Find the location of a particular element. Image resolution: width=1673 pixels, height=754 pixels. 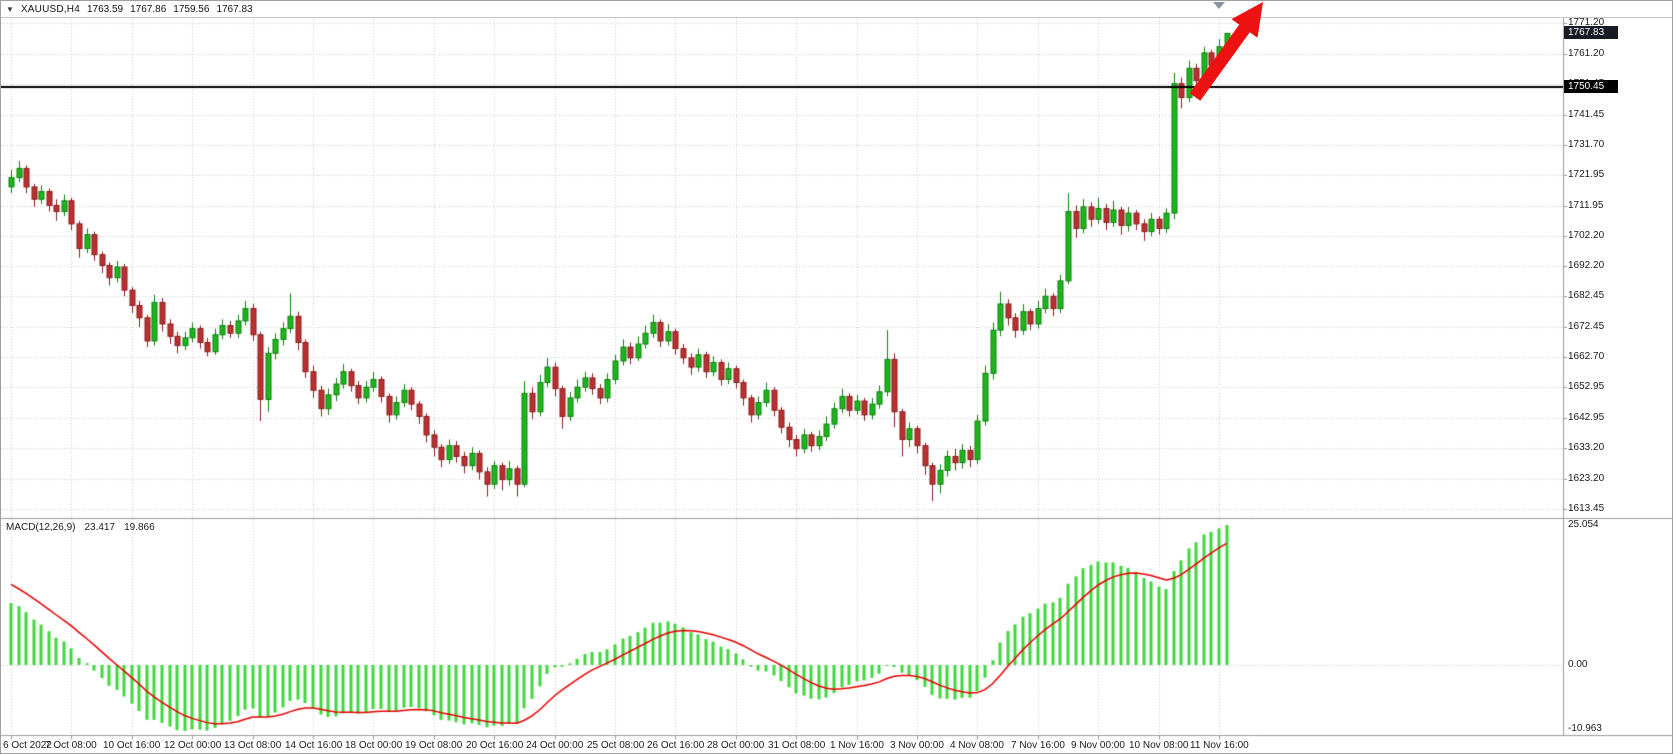

time-axis-label: 18 Oct 00:00 is located at coordinates (374, 745).